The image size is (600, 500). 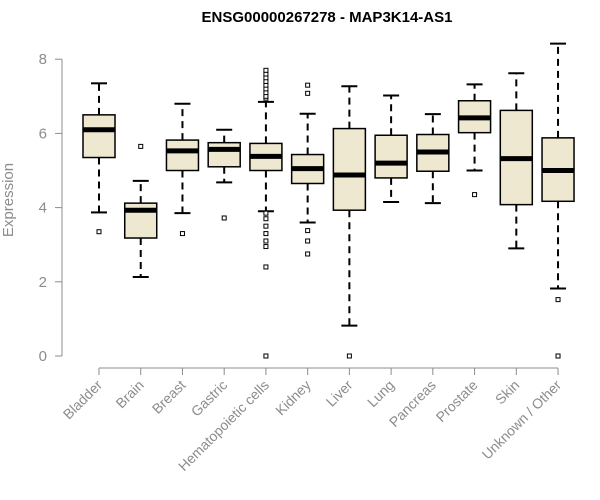 I want to click on x-tick-label: Skin, so click(x=507, y=392).